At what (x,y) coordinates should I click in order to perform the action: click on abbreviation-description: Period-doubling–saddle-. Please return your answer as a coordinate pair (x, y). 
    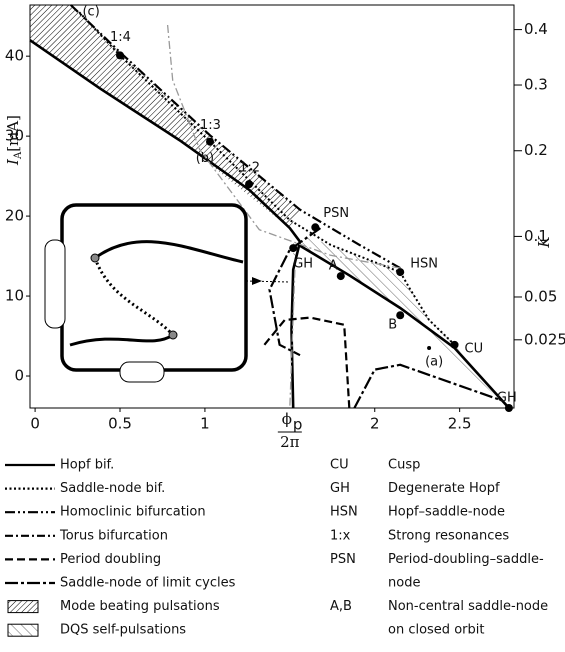
    Looking at the image, I should click on (466, 559).